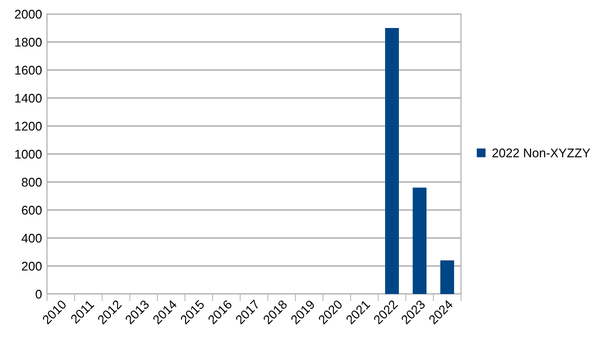 The width and height of the screenshot is (605, 341). Describe the element at coordinates (541, 153) in the screenshot. I see `legend-label: 2022 Non-XYZZY` at that location.